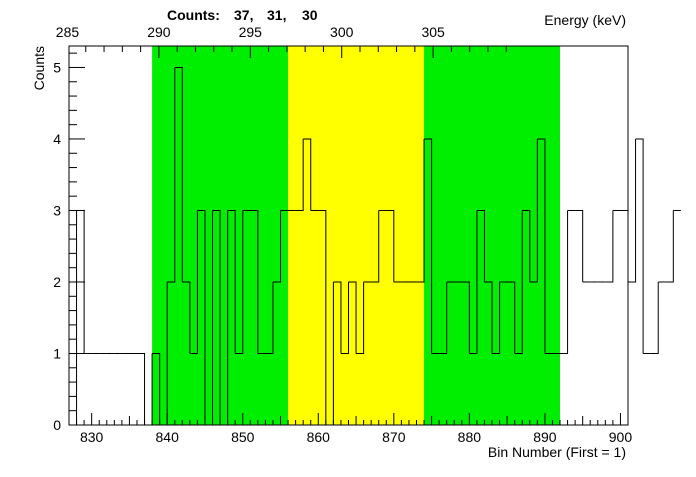 Image resolution: width=696 pixels, height=477 pixels. I want to click on x-tick-label: 900, so click(621, 437).